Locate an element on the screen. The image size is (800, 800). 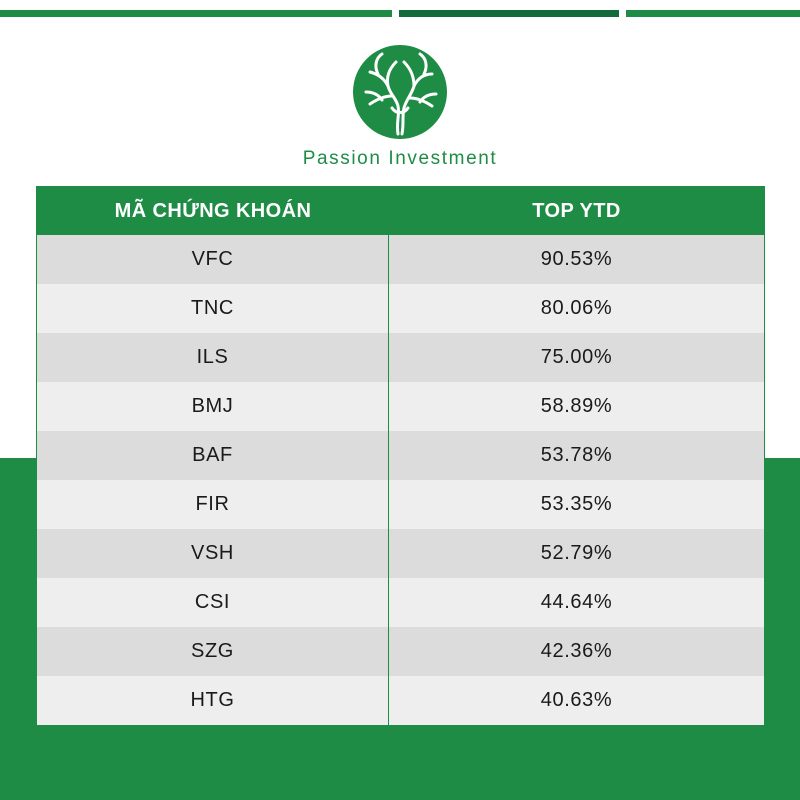
header-ticker: MÃ CHỨNG KHOÁN is located at coordinates (213, 210).